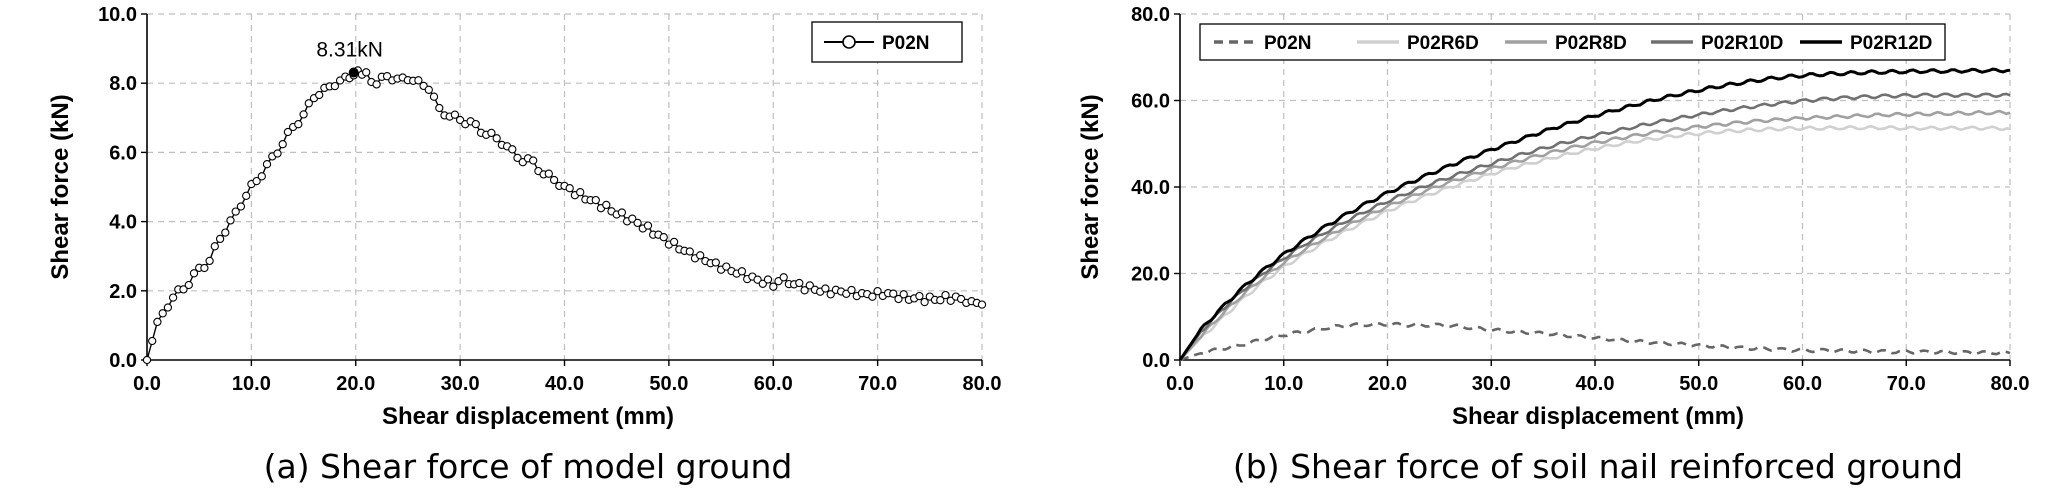  I want to click on x-tick-label: 70.0, so click(877, 384).